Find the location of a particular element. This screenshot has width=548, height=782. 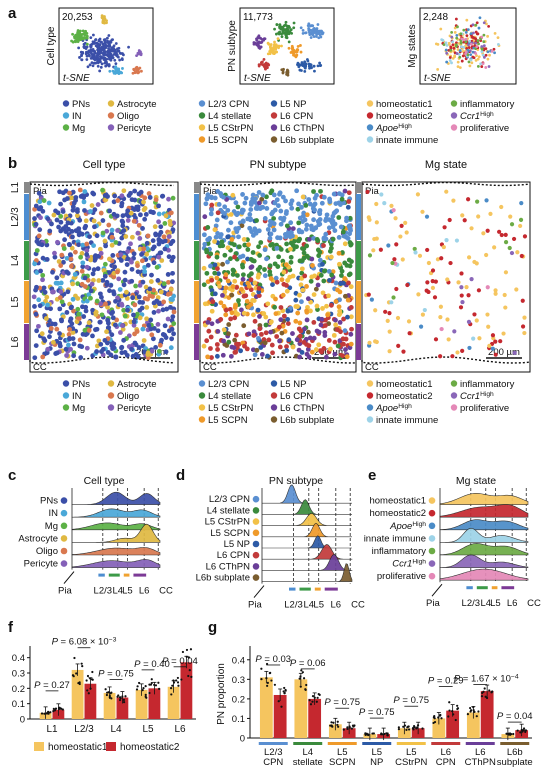

section-cells is located at coordinates (104, 274).